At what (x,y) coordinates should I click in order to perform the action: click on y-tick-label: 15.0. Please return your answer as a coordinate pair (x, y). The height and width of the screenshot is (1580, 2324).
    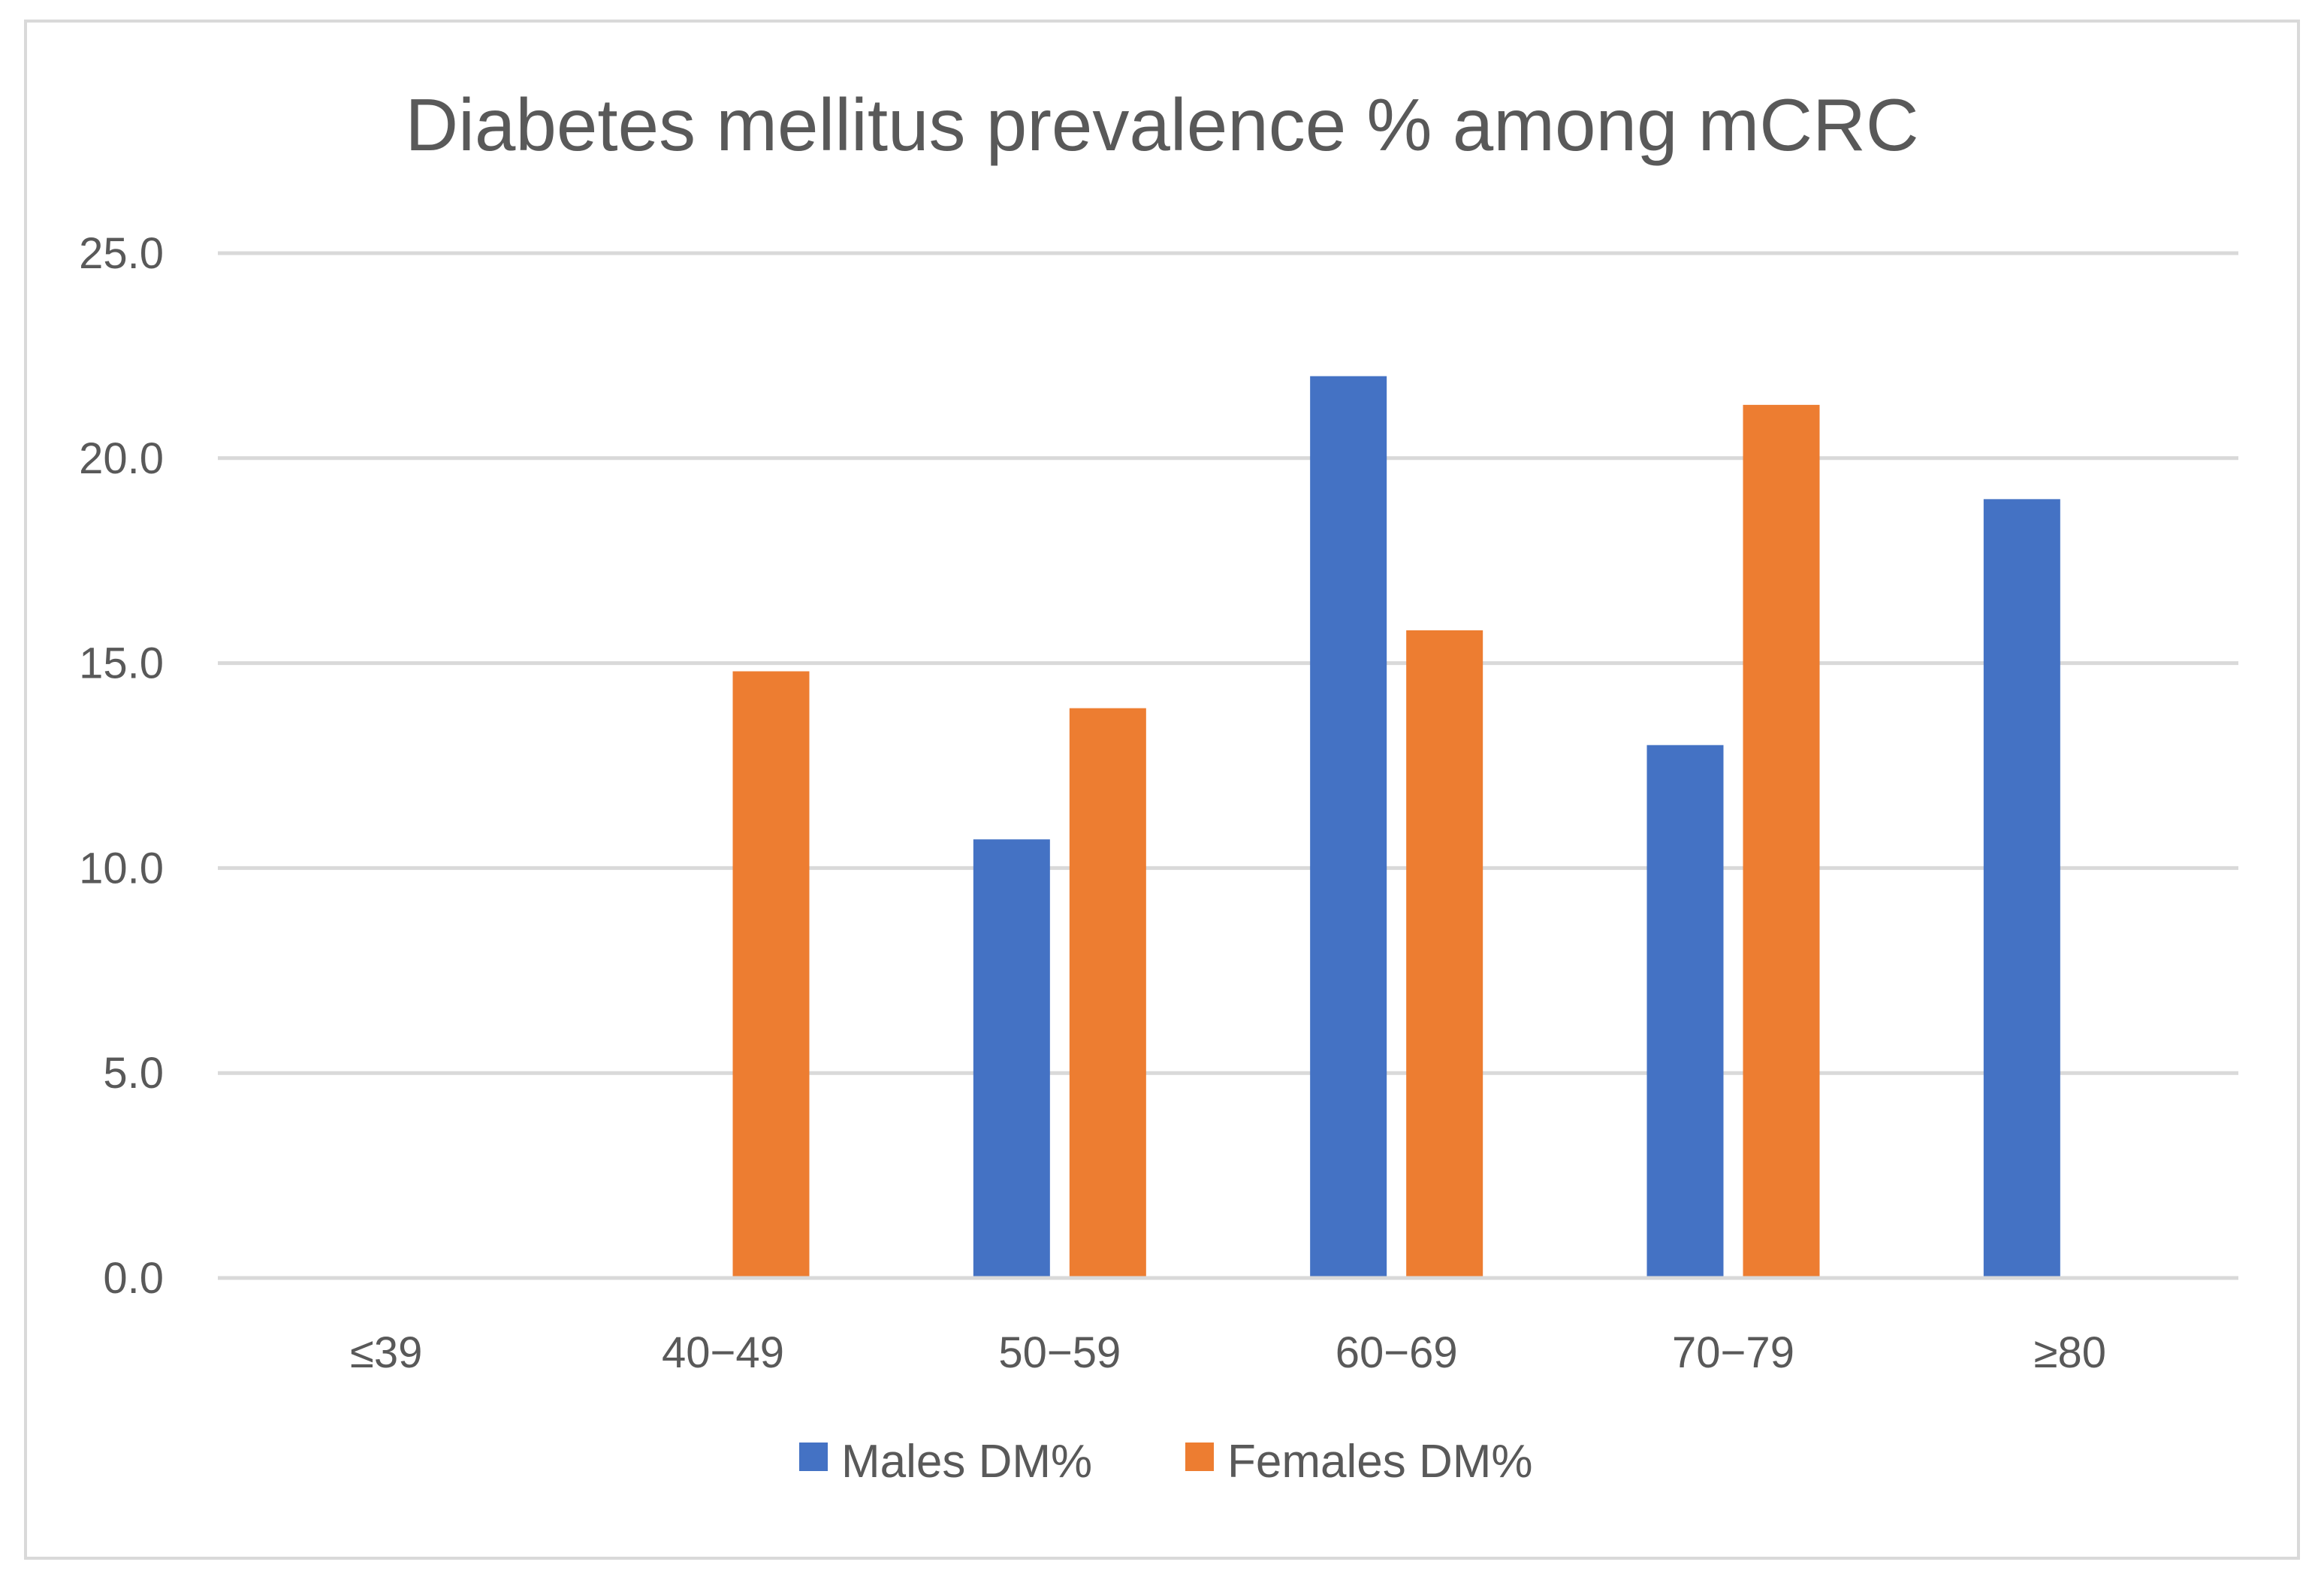
    Looking at the image, I should click on (121, 663).